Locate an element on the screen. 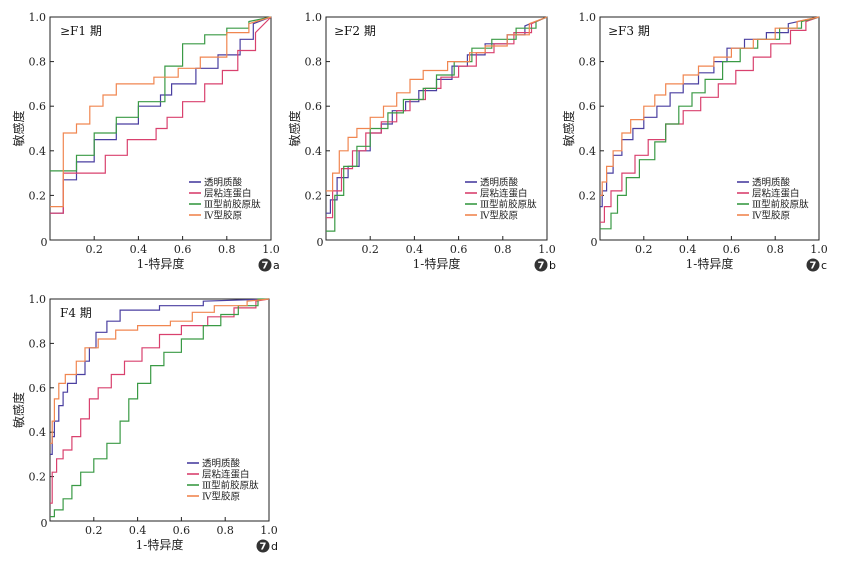  badge-letter: a is located at coordinates (276, 265).